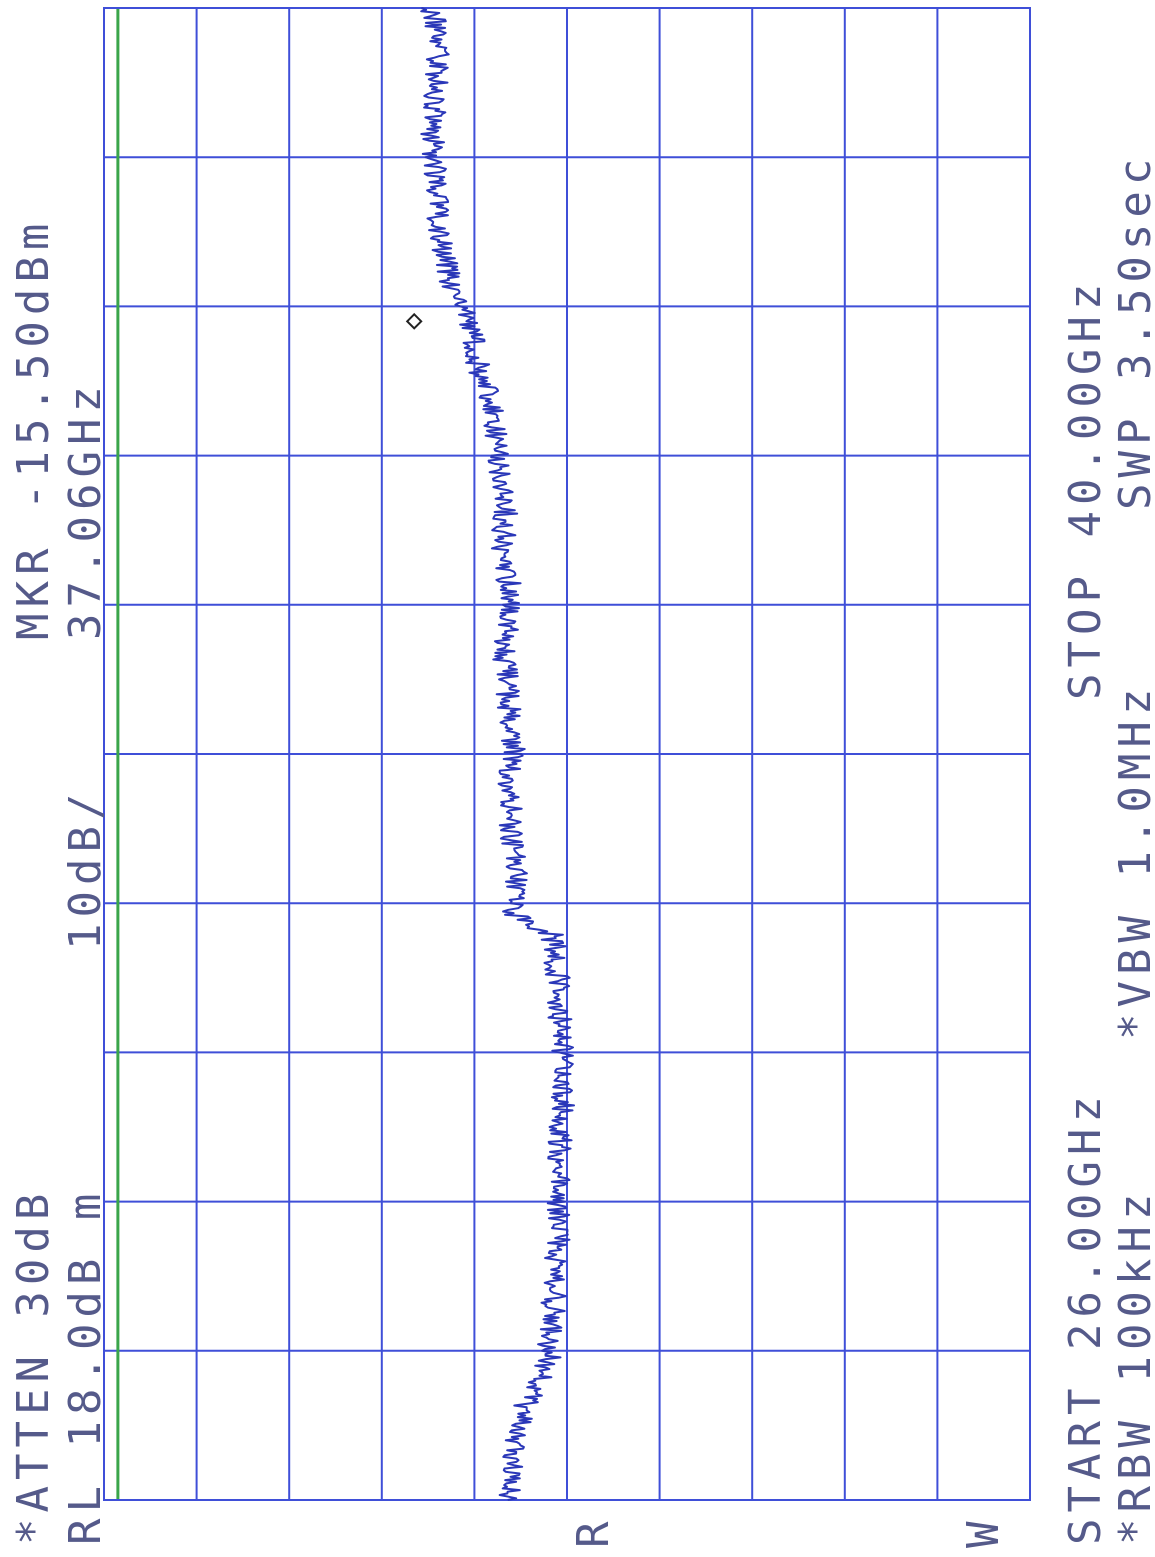 The height and width of the screenshot is (1557, 1155). What do you see at coordinates (85, 1366) in the screenshot?
I see `ref-level-label: RL 18.0dB m` at bounding box center [85, 1366].